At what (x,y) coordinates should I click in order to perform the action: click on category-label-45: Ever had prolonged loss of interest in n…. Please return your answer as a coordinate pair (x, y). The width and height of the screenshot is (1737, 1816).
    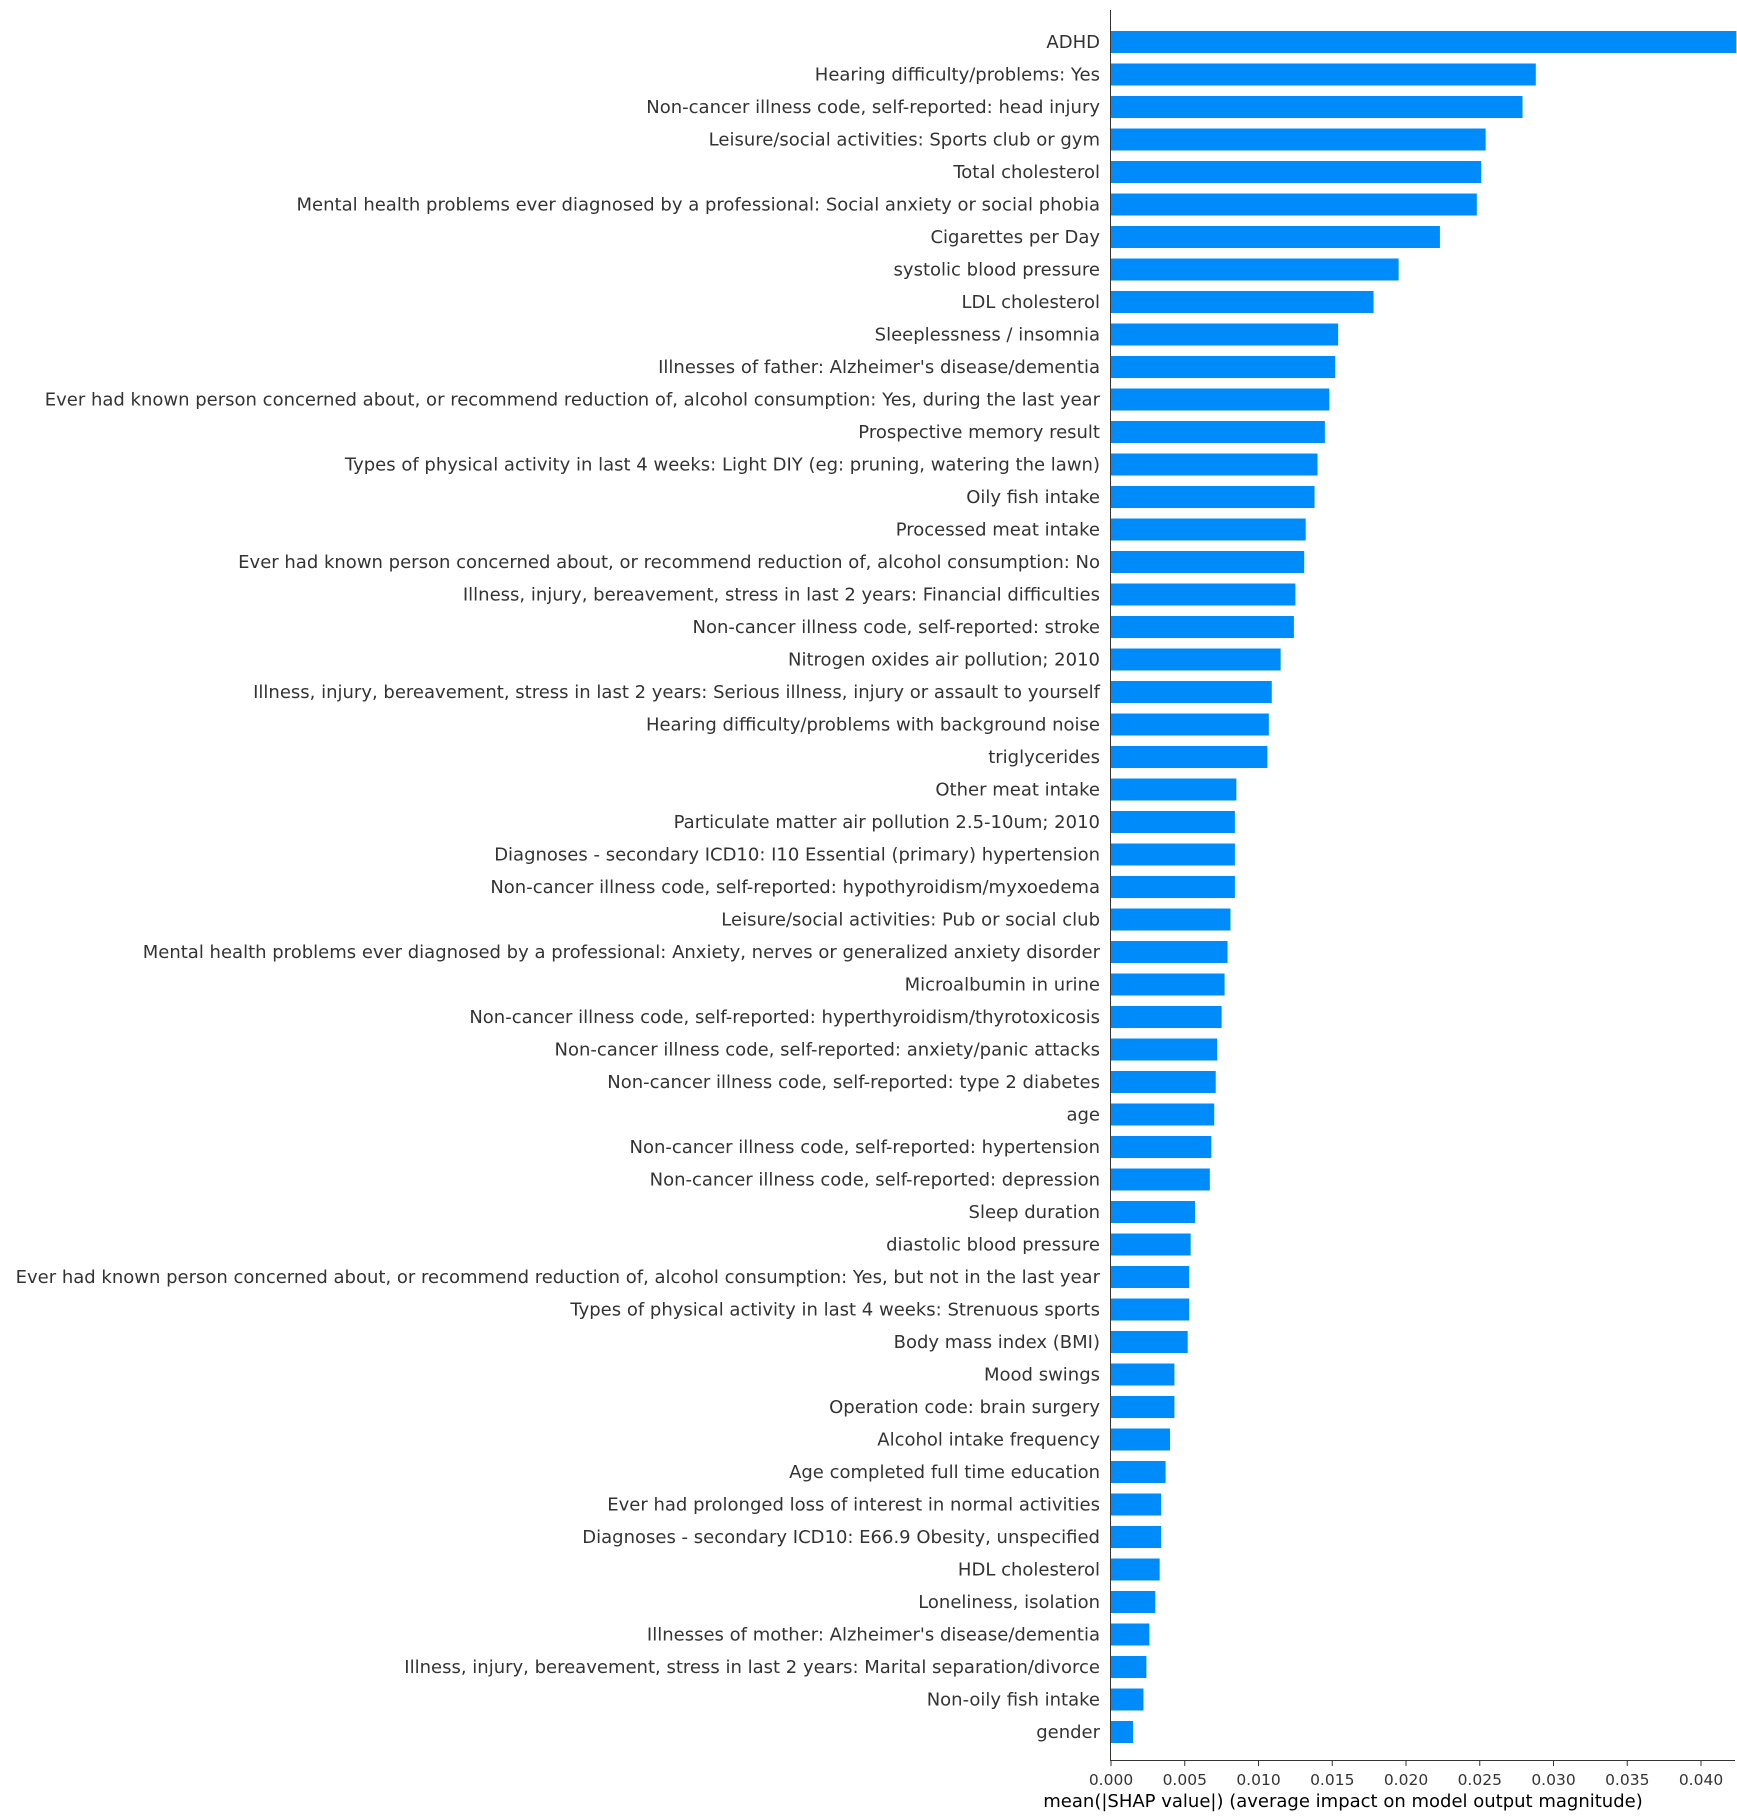
    Looking at the image, I should click on (853, 1505).